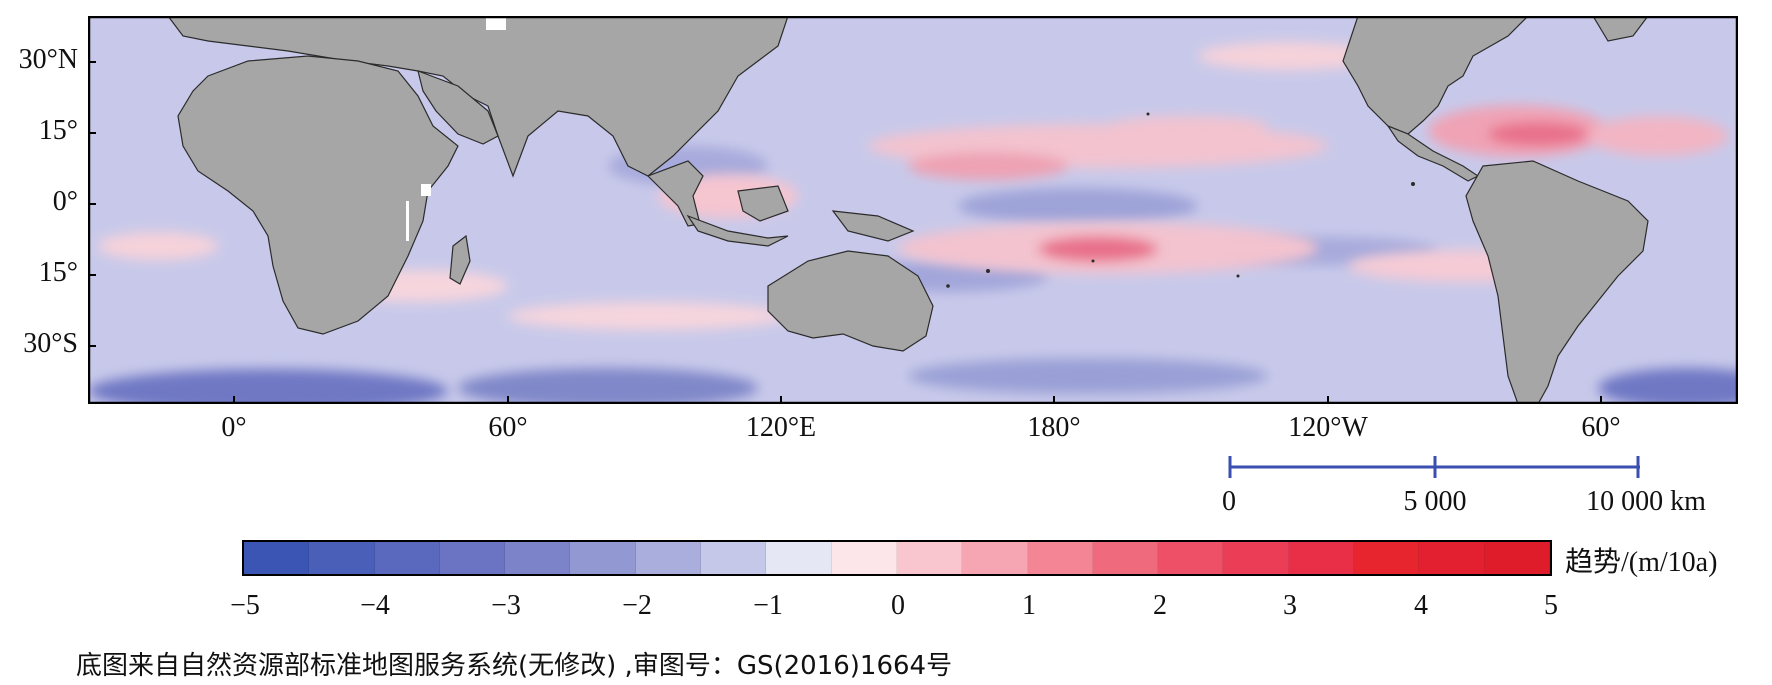 The image size is (1772, 685). Describe the element at coordinates (460, 259) in the screenshot. I see `madagascar` at that location.